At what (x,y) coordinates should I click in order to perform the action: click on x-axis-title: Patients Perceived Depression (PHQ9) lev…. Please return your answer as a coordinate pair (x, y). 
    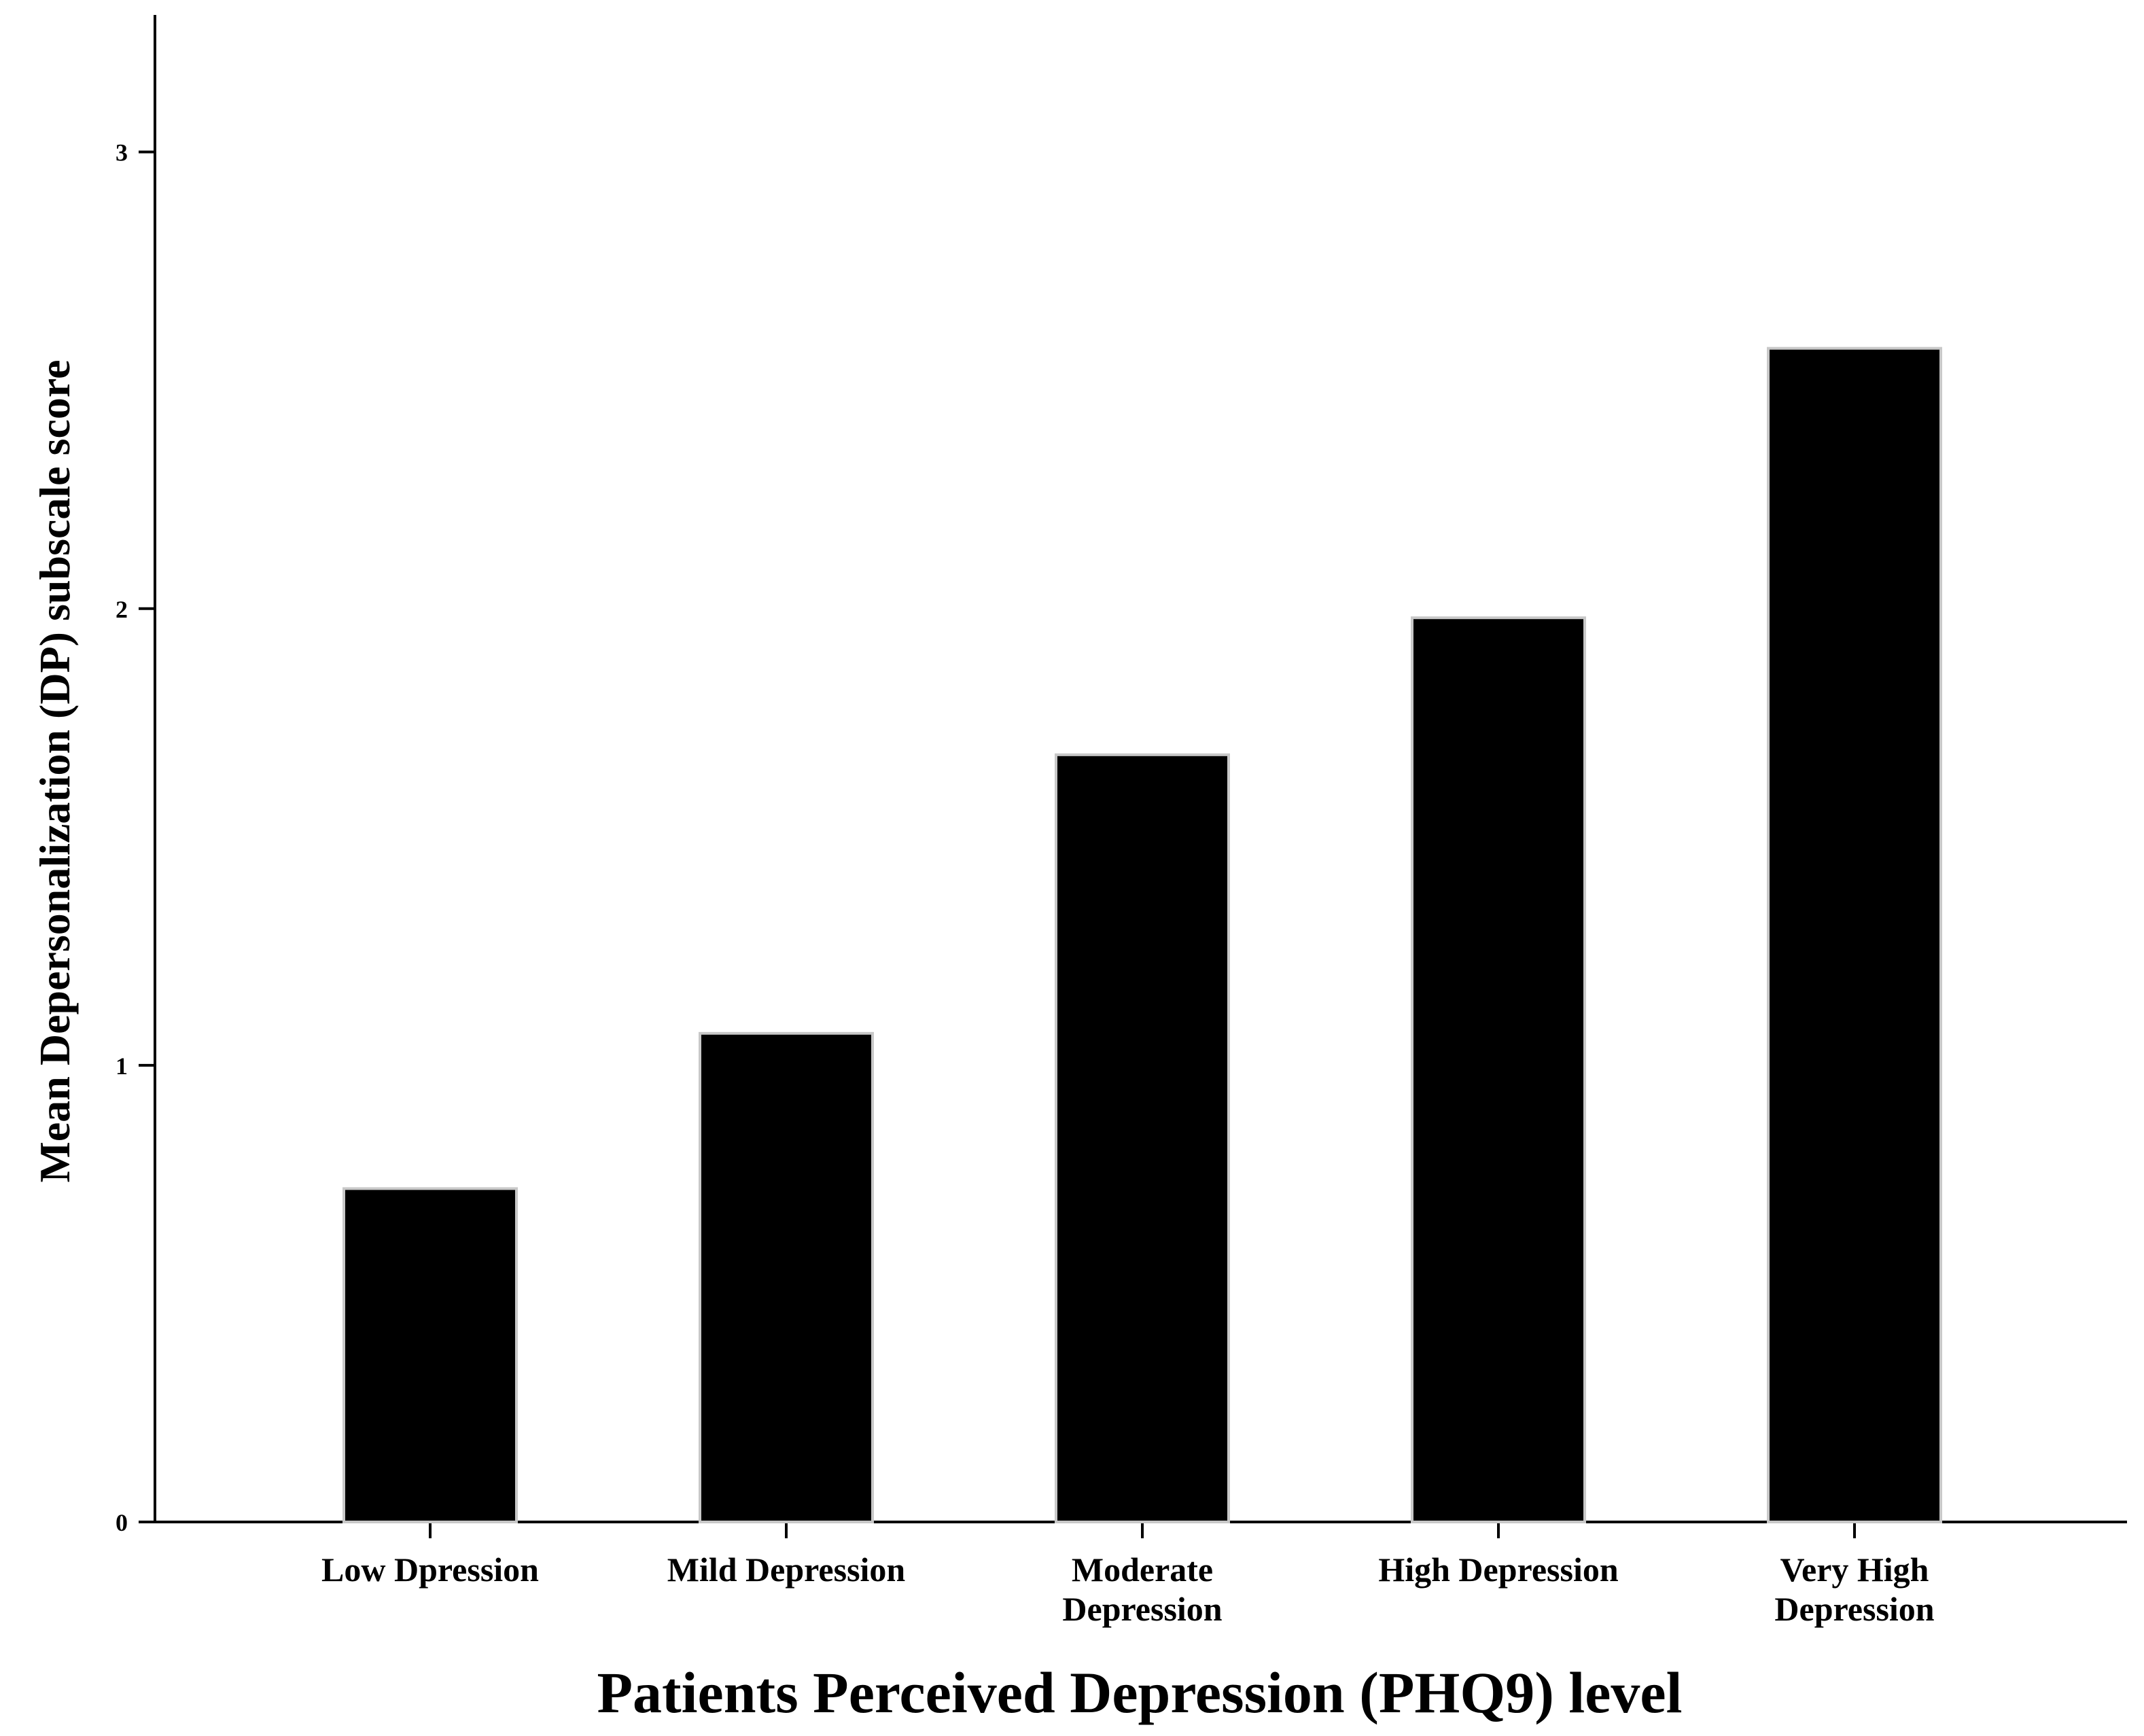
    Looking at the image, I should click on (1140, 1692).